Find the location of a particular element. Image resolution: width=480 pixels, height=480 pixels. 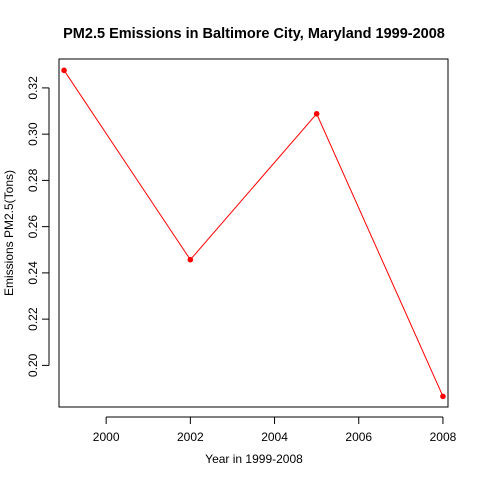

y-axis-label: Emissions PM2.5(Tons) is located at coordinates (9, 233).